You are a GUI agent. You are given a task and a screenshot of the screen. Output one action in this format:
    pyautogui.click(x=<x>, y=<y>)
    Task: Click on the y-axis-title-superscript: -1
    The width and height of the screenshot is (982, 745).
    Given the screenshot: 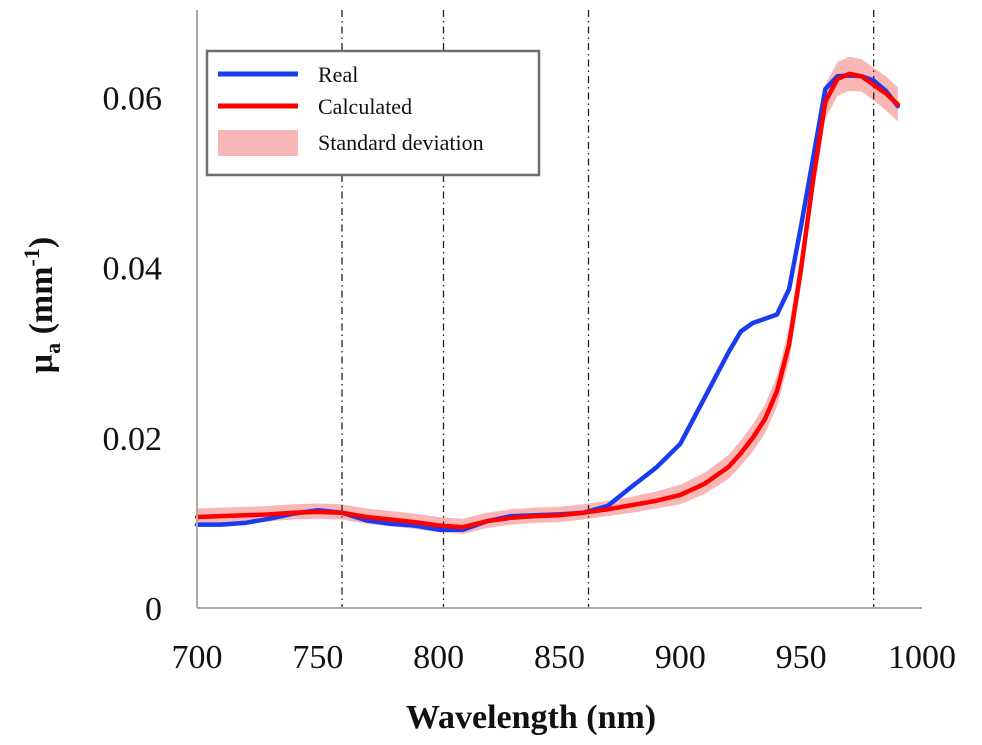 What is the action you would take?
    pyautogui.click(x=31, y=257)
    